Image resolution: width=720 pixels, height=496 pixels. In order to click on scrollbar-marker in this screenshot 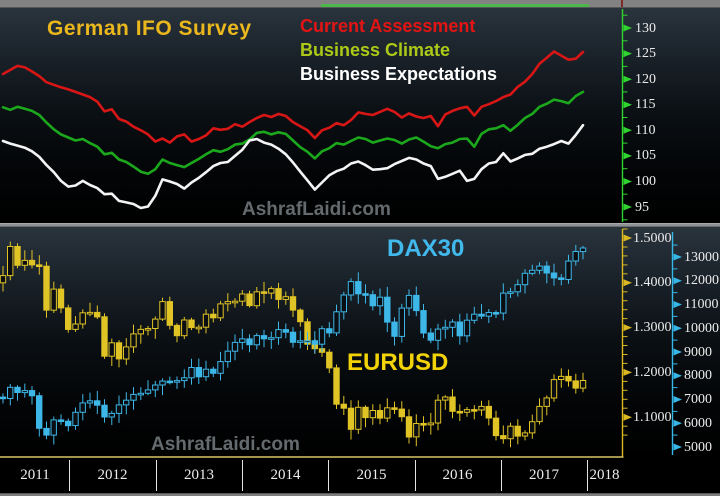, I will do `click(622, 3)`.